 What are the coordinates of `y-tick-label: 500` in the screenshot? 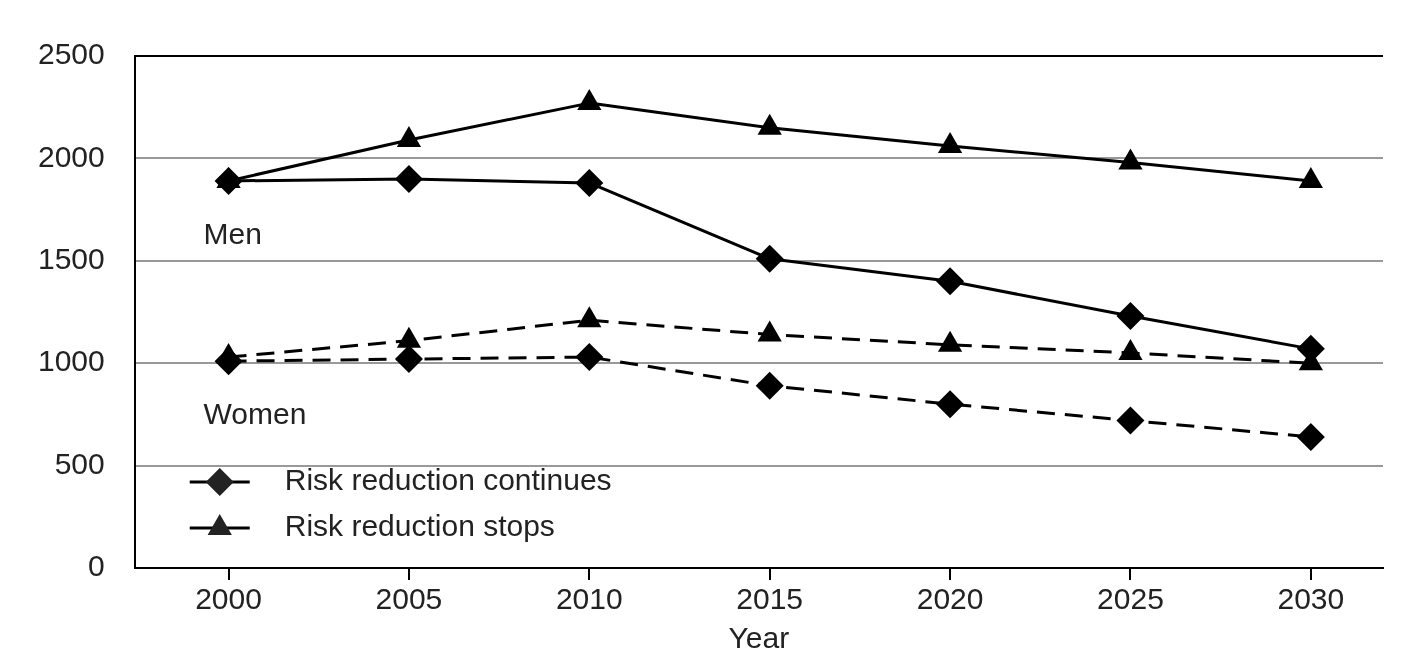 It's located at (79, 463).